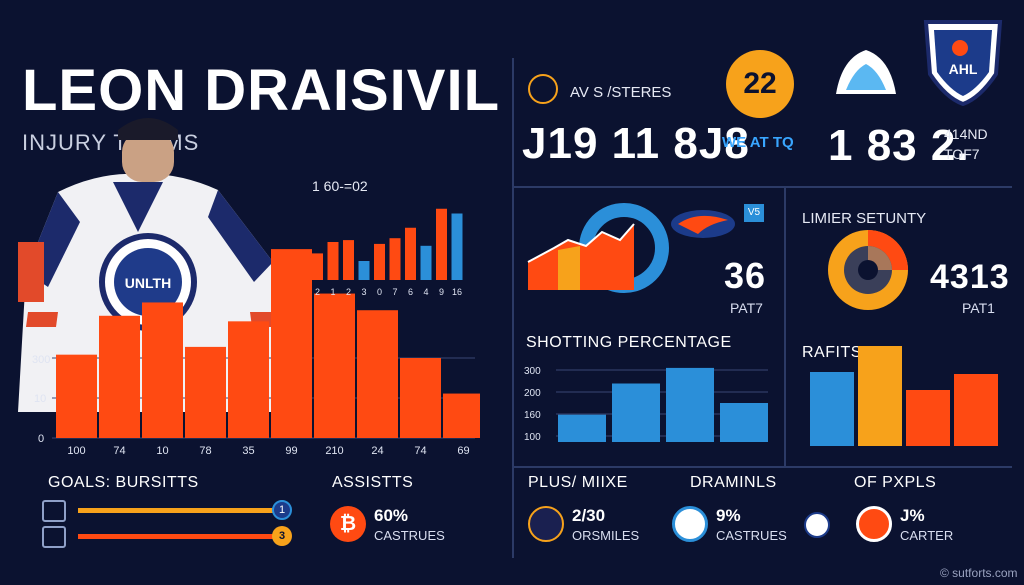 The image size is (1024, 585). What do you see at coordinates (41, 439) in the screenshot?
I see `y-tick-0: 0` at bounding box center [41, 439].